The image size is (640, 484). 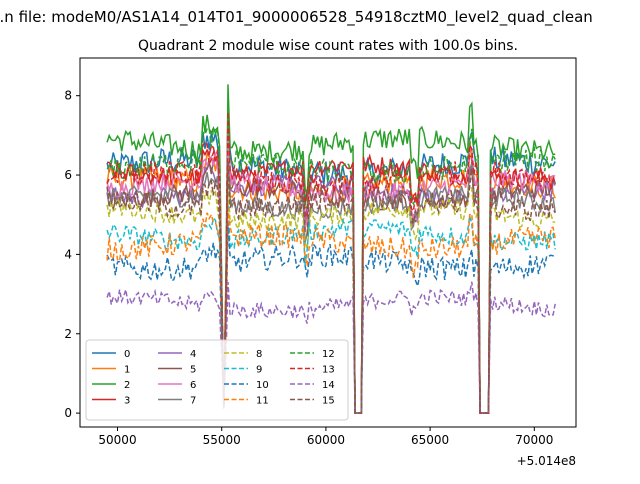 What do you see at coordinates (68, 413) in the screenshot?
I see `y-tick-label: 0` at bounding box center [68, 413].